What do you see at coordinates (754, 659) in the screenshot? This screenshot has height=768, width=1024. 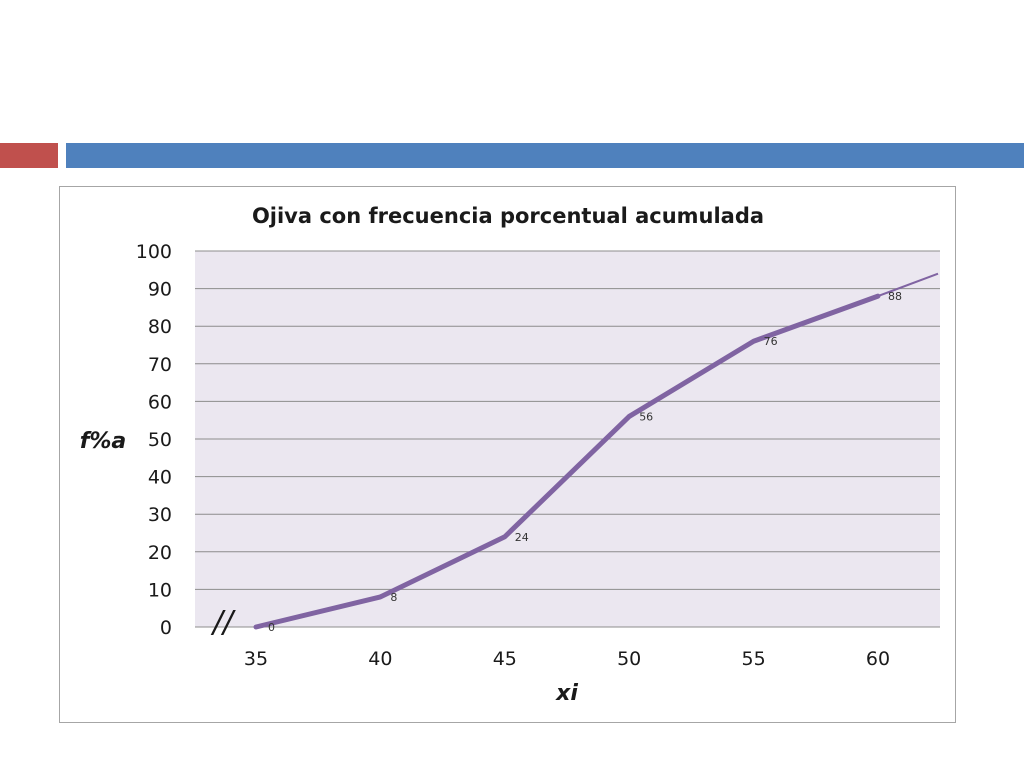 I see `x-tick-label: 55` at bounding box center [754, 659].